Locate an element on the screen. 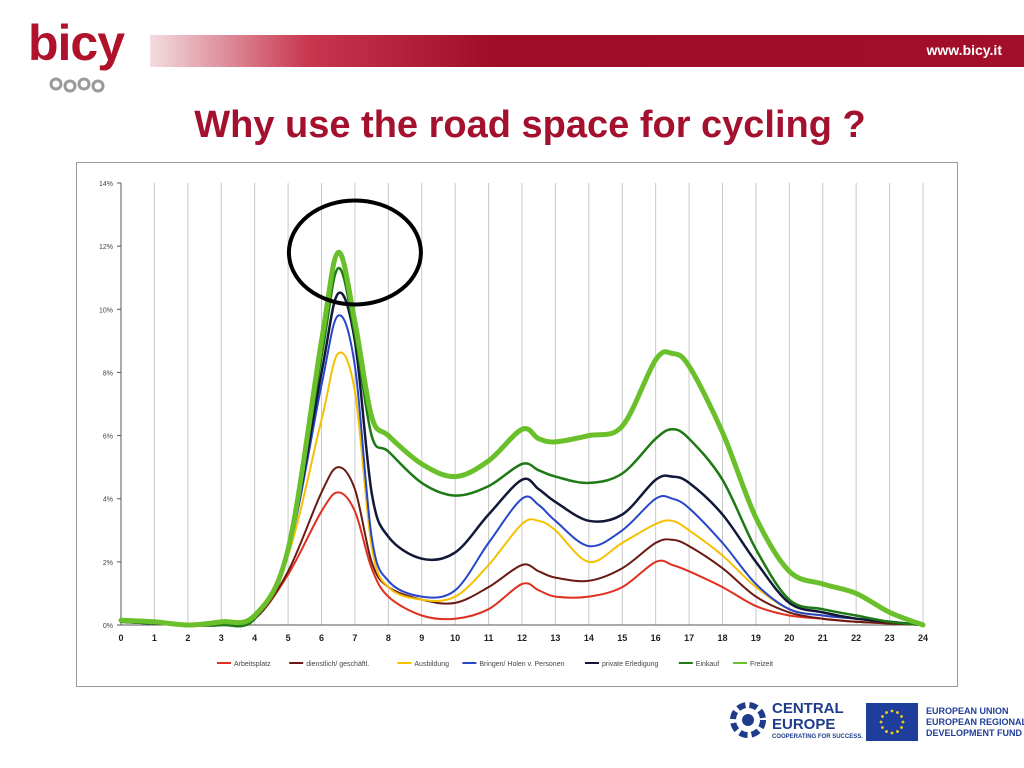 This screenshot has height=768, width=1024. x-tick-label: 18 is located at coordinates (722, 638).